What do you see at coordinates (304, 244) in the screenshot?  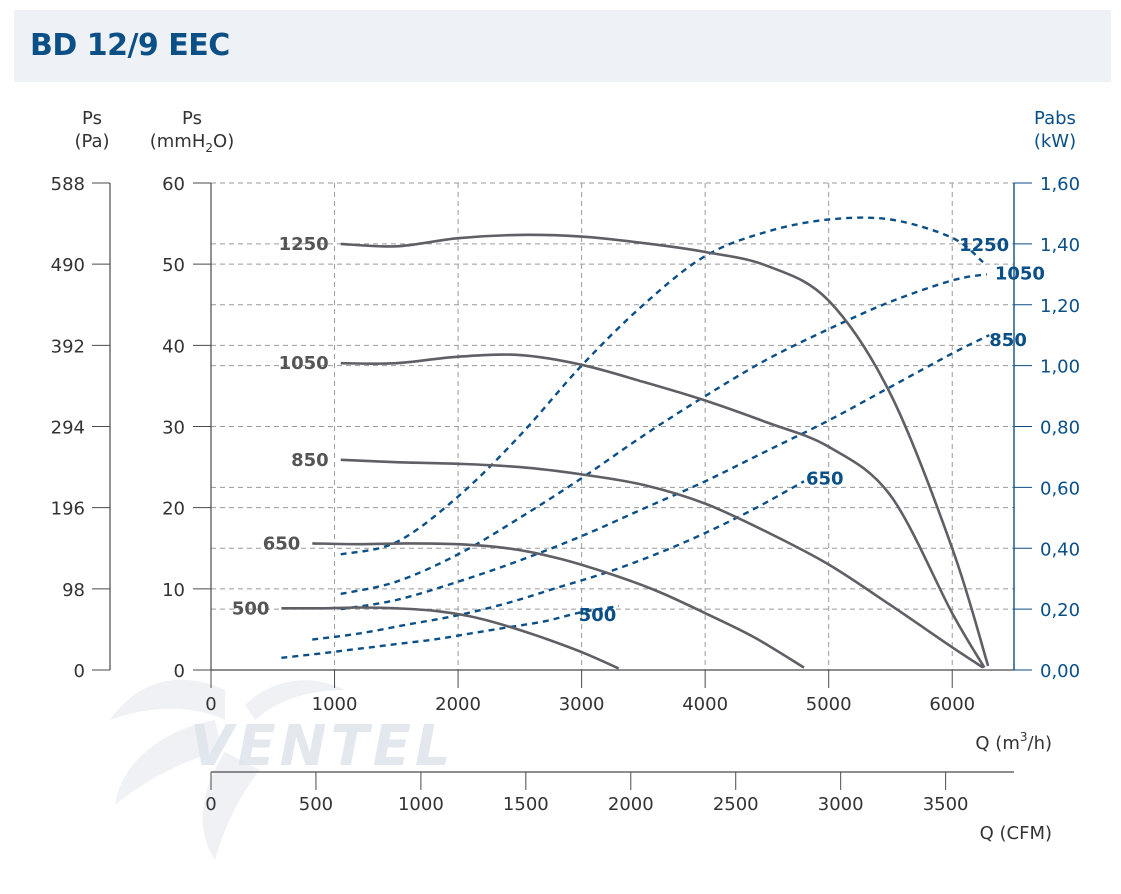 I see `pressure-label-1250: 1250` at bounding box center [304, 244].